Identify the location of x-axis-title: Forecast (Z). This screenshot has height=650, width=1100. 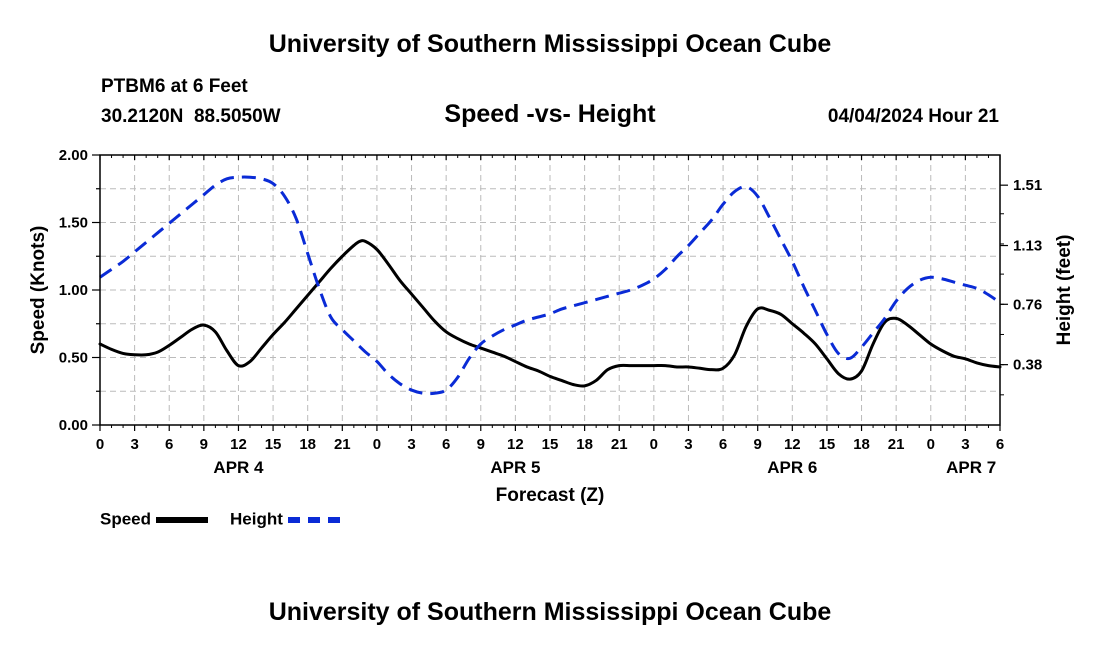
(550, 495).